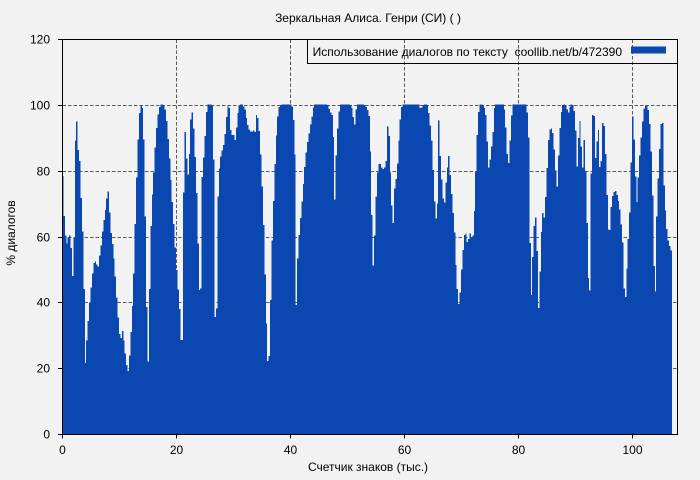 The height and width of the screenshot is (480, 700). What do you see at coordinates (368, 18) in the screenshot?
I see `svg-text:Зеркальная Алиса. Генри (СИ) (: Зеркальная Алиса. Генри (СИ) ( )` at bounding box center [368, 18].